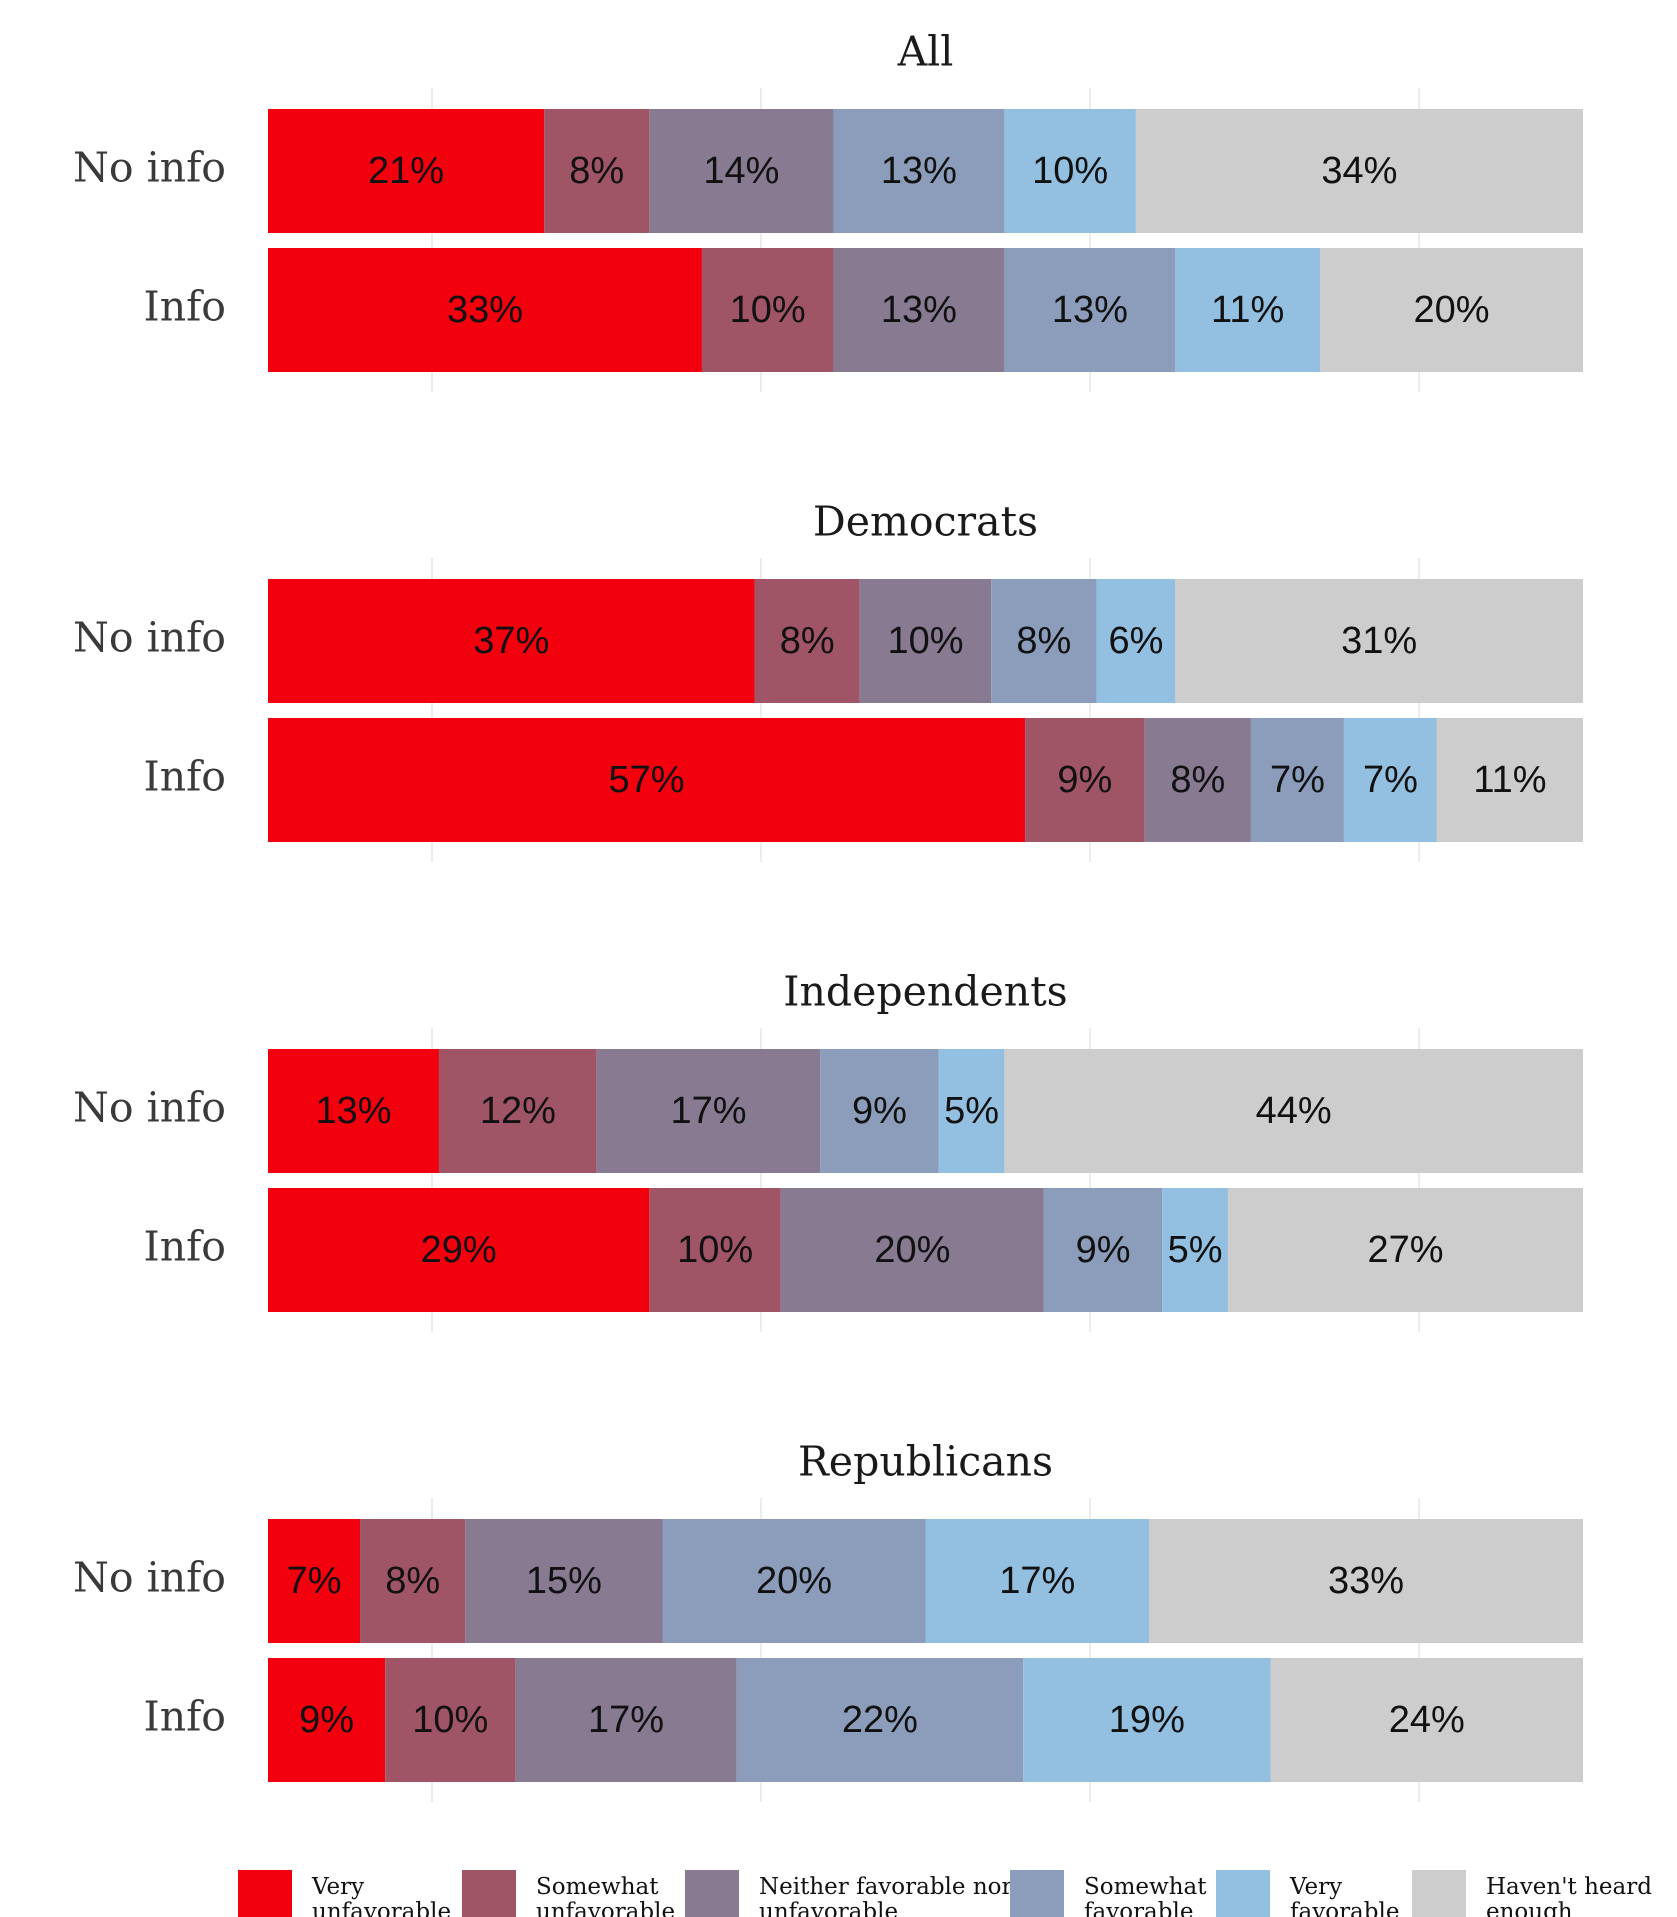  I want to click on data-label: 31%, so click(1379, 641).